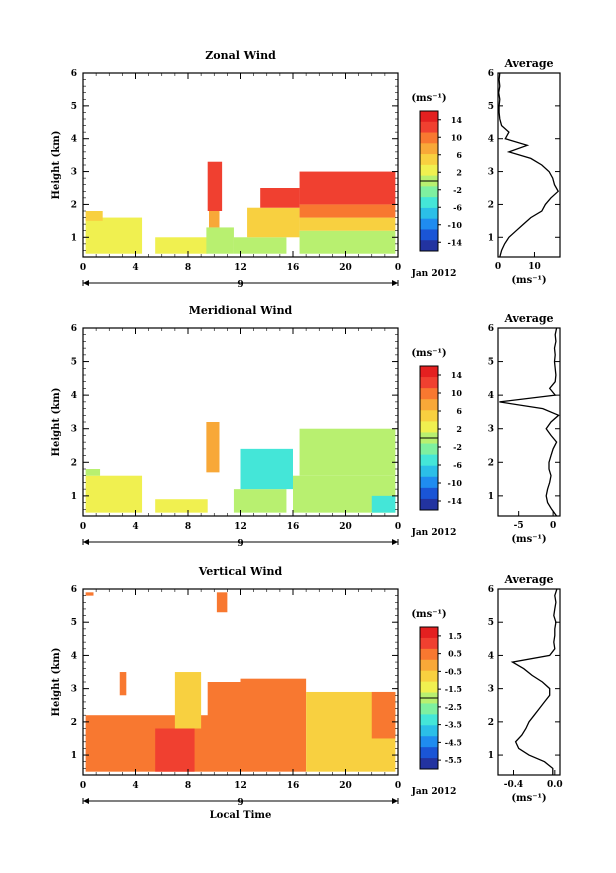 Image resolution: width=616 pixels, height=873 pixels. Describe the element at coordinates (525, 688) in the screenshot. I see `average-profile: Average 1 2 3 4 5 6 -0.4 0.0(ms⁻¹)` at that location.